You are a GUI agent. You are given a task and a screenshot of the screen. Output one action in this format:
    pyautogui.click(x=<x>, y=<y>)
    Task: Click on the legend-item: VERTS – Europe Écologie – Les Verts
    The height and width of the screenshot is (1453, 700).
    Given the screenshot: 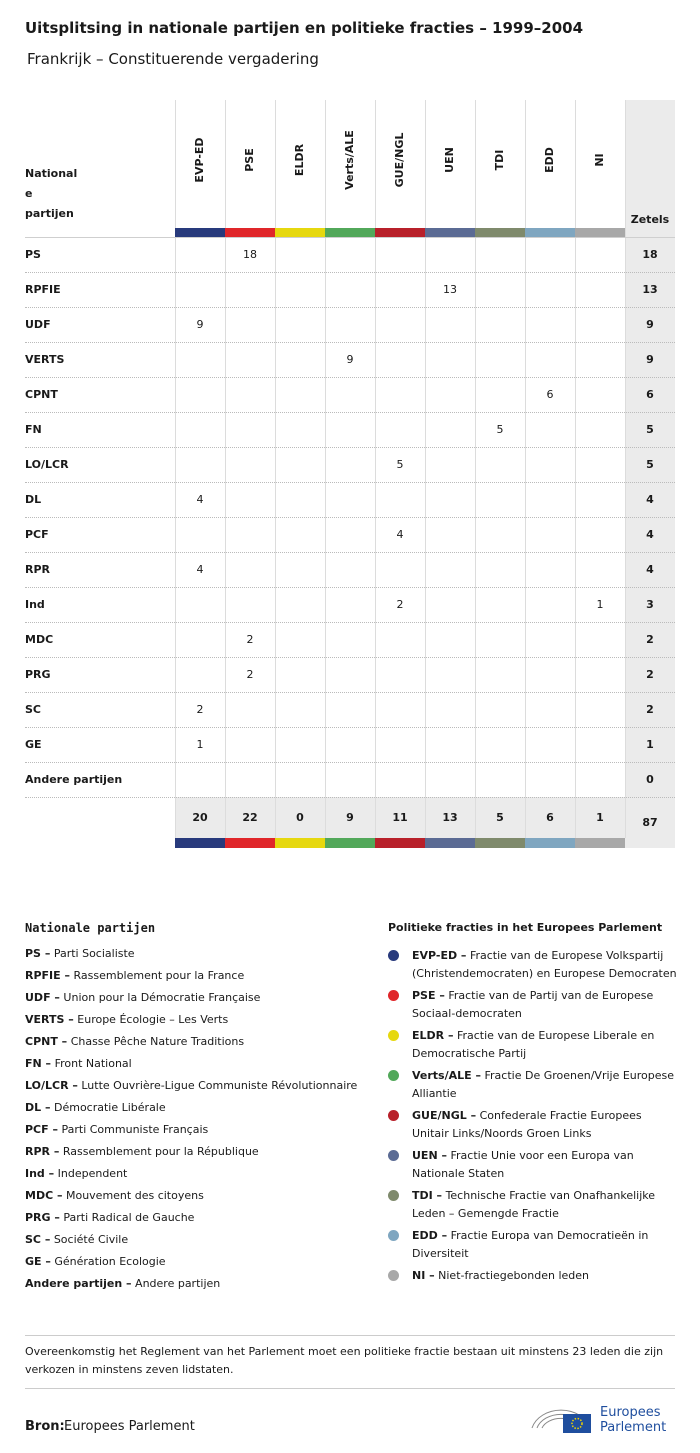 What is the action you would take?
    pyautogui.click(x=200, y=1019)
    